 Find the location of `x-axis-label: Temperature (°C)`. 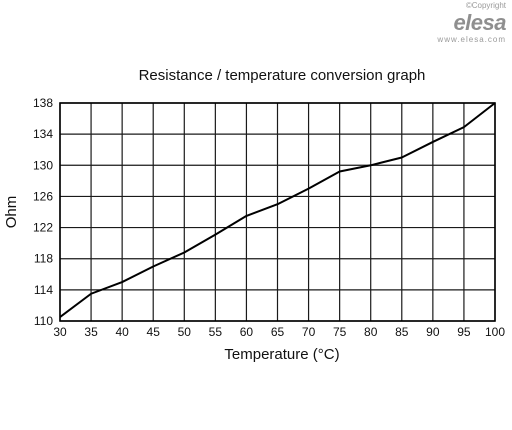

x-axis-label: Temperature (°C) is located at coordinates (281, 354).